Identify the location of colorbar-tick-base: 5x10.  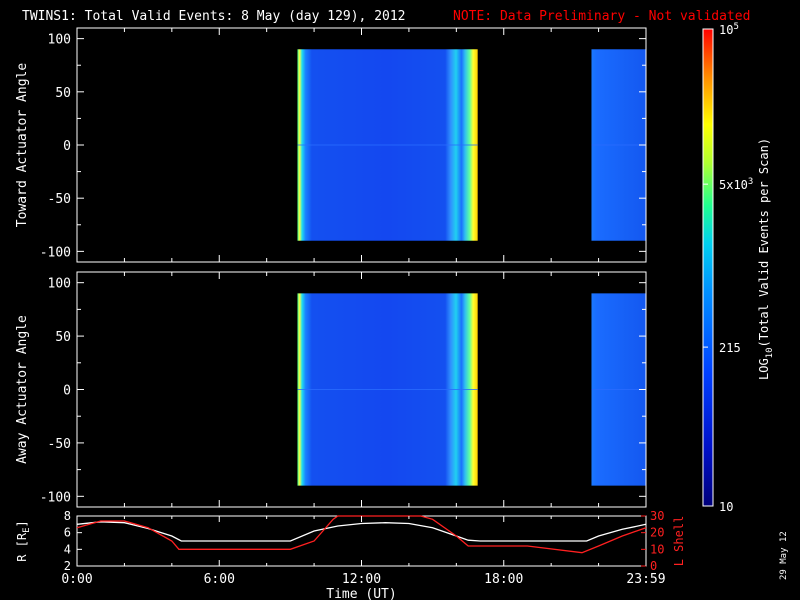
(733, 185).